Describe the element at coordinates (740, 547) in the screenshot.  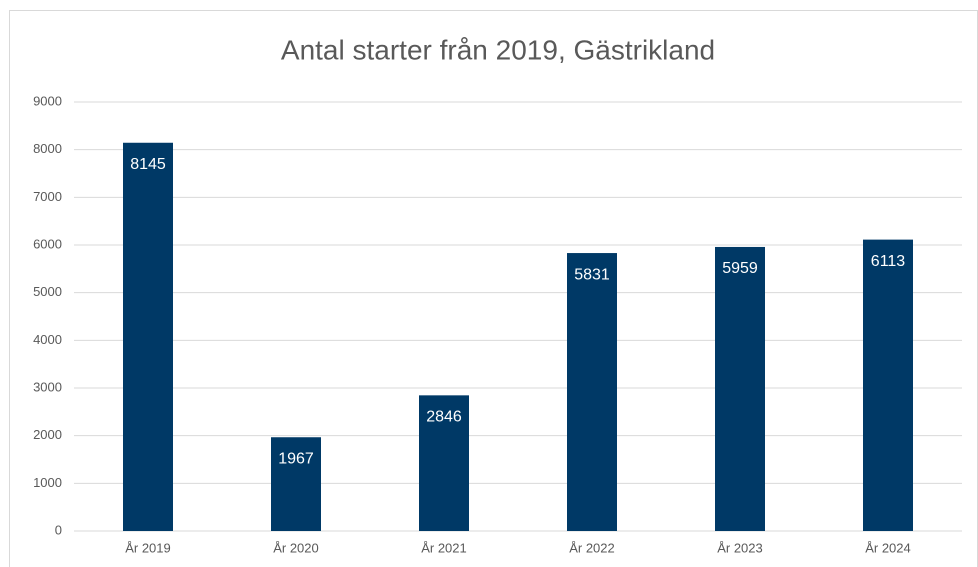
I see `x-tick-label: År 2023` at that location.